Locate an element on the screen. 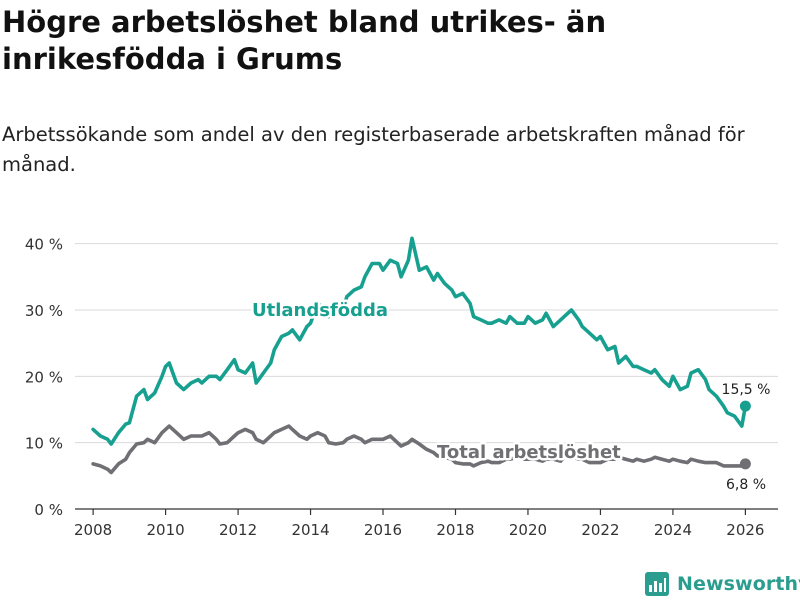 The width and height of the screenshot is (800, 600). series-line-total is located at coordinates (419, 449).